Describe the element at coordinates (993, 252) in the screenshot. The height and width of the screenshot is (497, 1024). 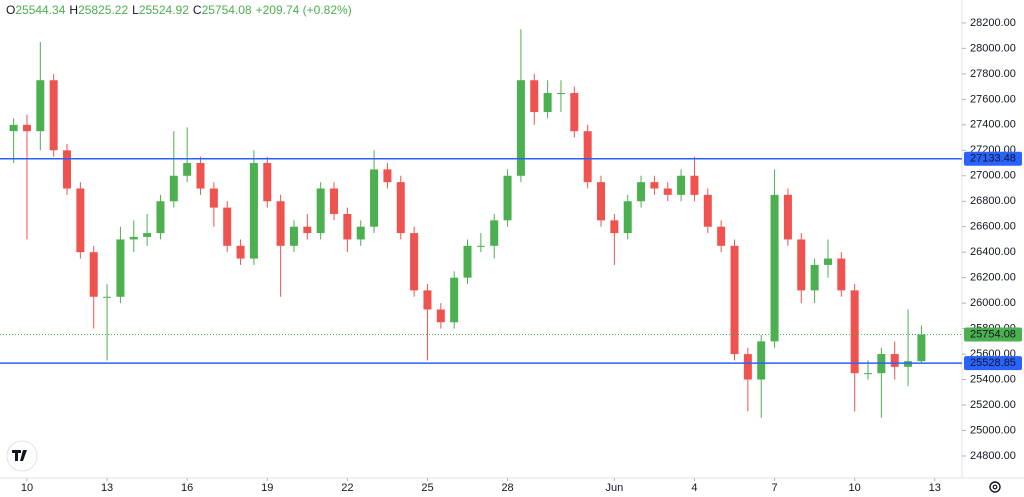
I see `y-tick-label: 26400.00` at that location.